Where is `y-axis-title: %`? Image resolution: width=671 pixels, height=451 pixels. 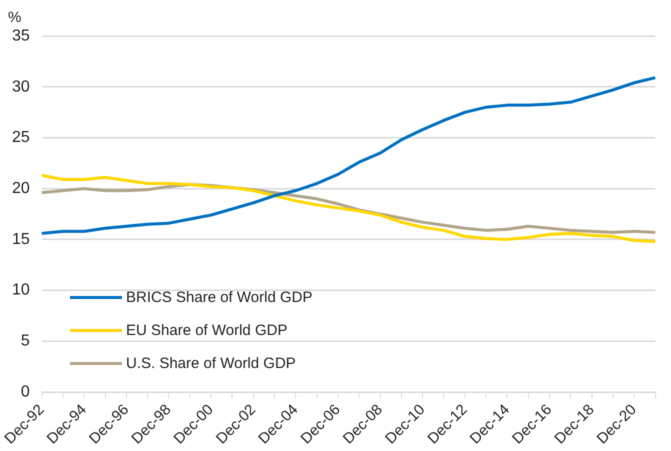
y-axis-title: % is located at coordinates (15, 17).